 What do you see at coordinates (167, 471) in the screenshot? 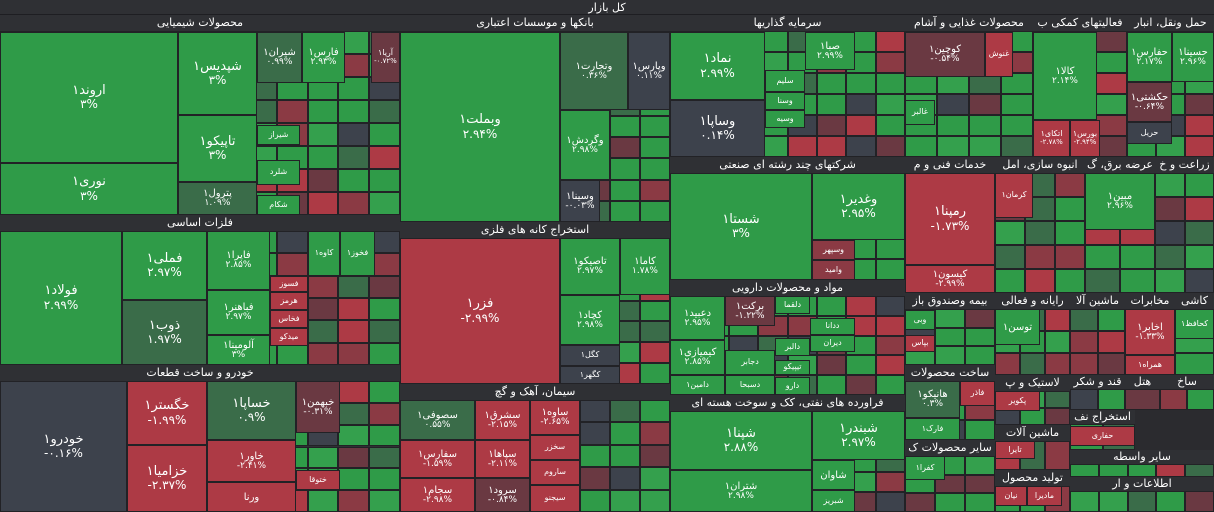
I see `stock-name: خزامیا۱` at bounding box center [167, 471].